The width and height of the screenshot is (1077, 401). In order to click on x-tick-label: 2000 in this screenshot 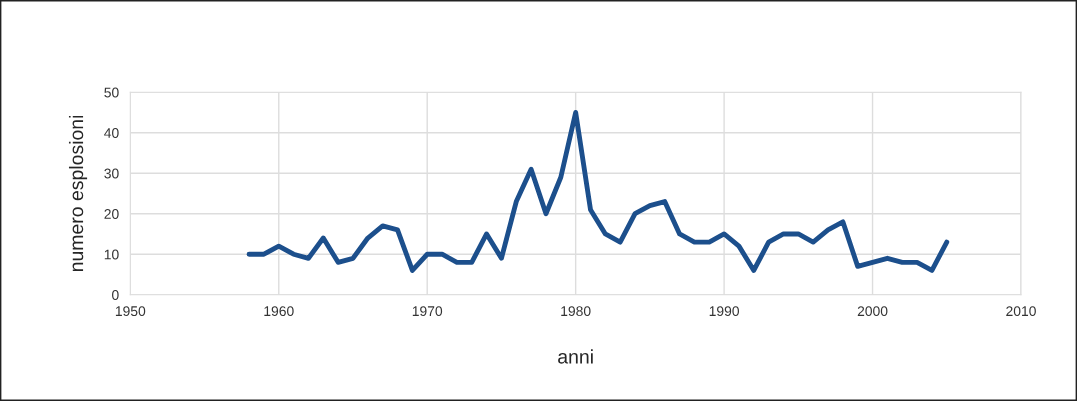, I will do `click(872, 311)`.